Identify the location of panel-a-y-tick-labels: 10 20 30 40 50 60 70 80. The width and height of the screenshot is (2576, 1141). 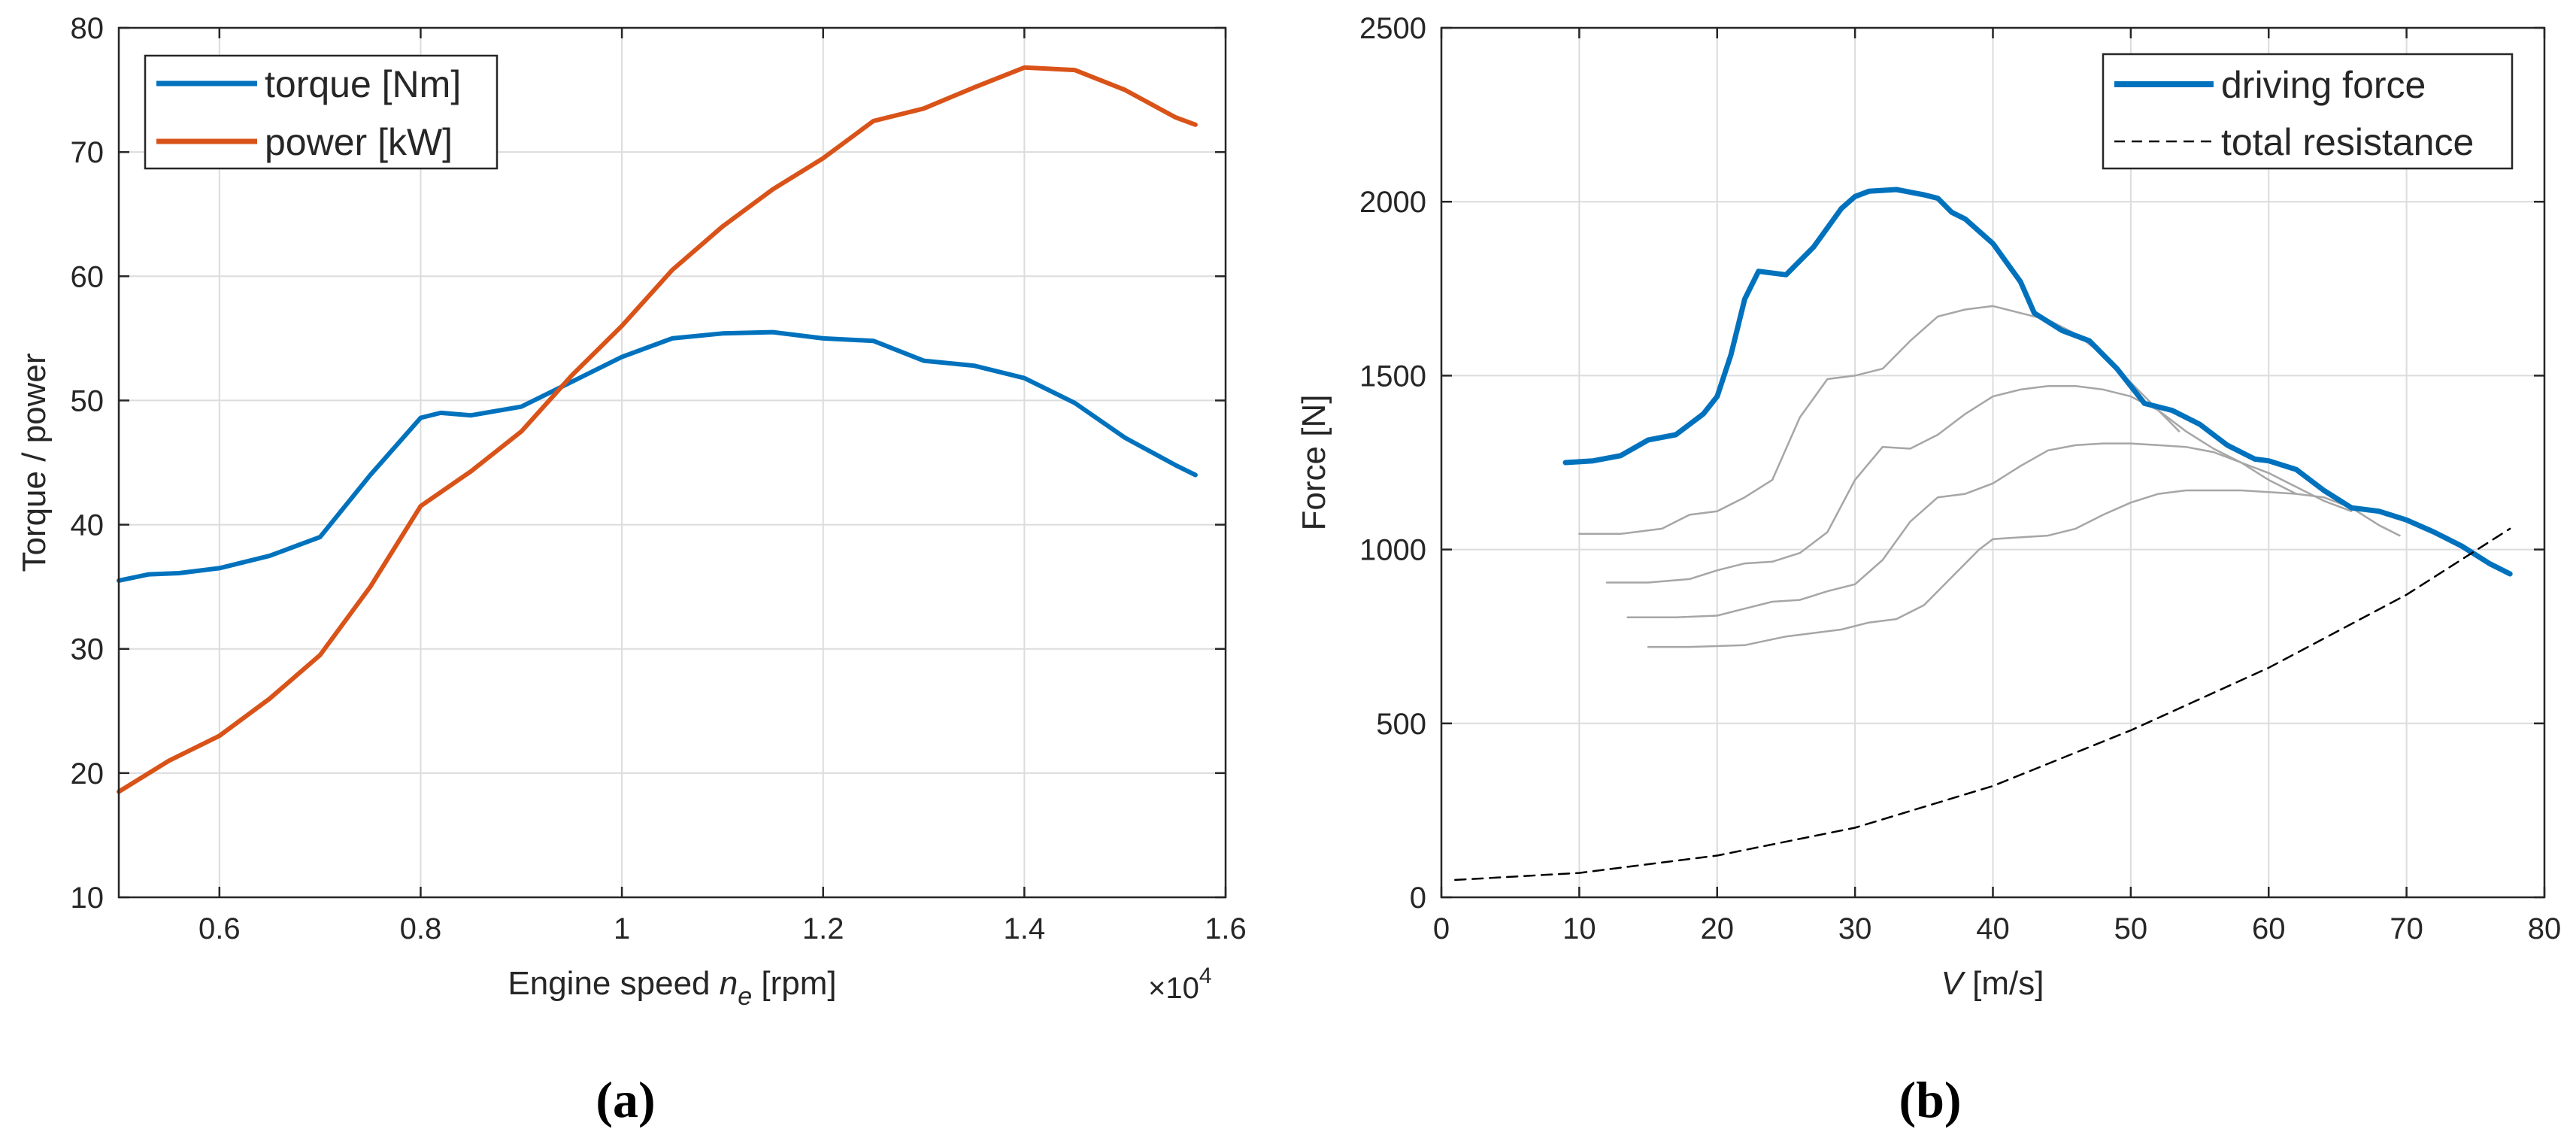
(88, 463).